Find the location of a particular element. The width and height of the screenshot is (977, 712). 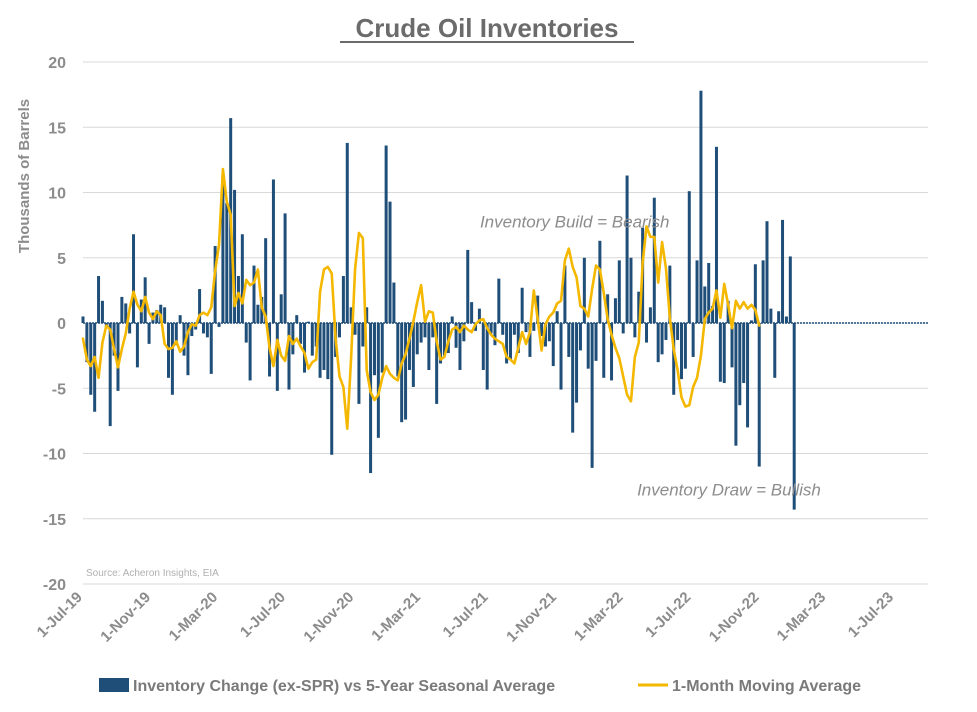

legend-bar-swatch is located at coordinates (114, 685).